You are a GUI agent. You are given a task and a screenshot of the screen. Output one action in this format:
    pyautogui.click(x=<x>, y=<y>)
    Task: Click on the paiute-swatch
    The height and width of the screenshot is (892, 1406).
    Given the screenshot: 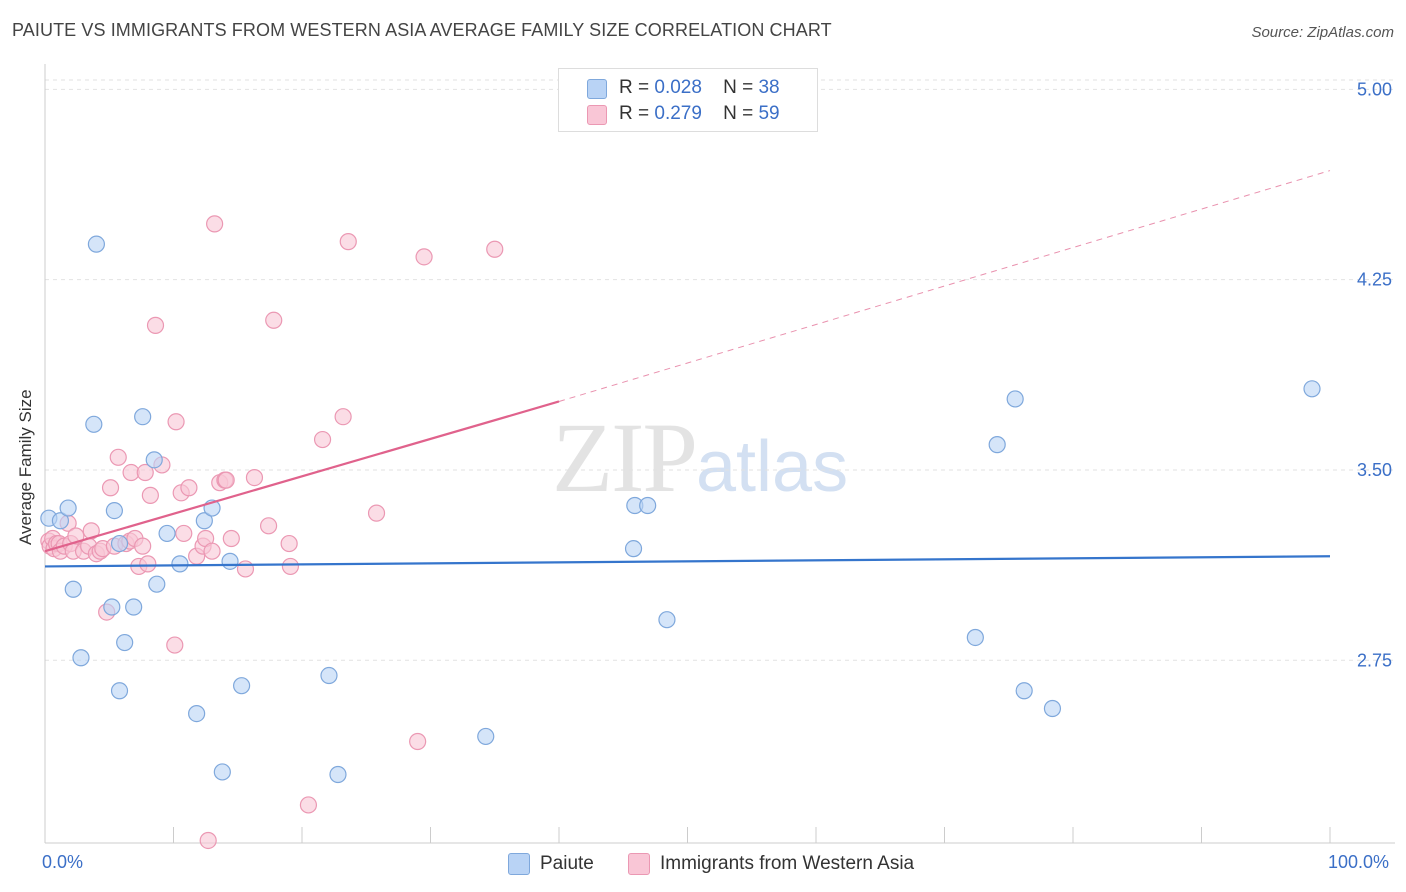 What is the action you would take?
    pyautogui.click(x=597, y=89)
    